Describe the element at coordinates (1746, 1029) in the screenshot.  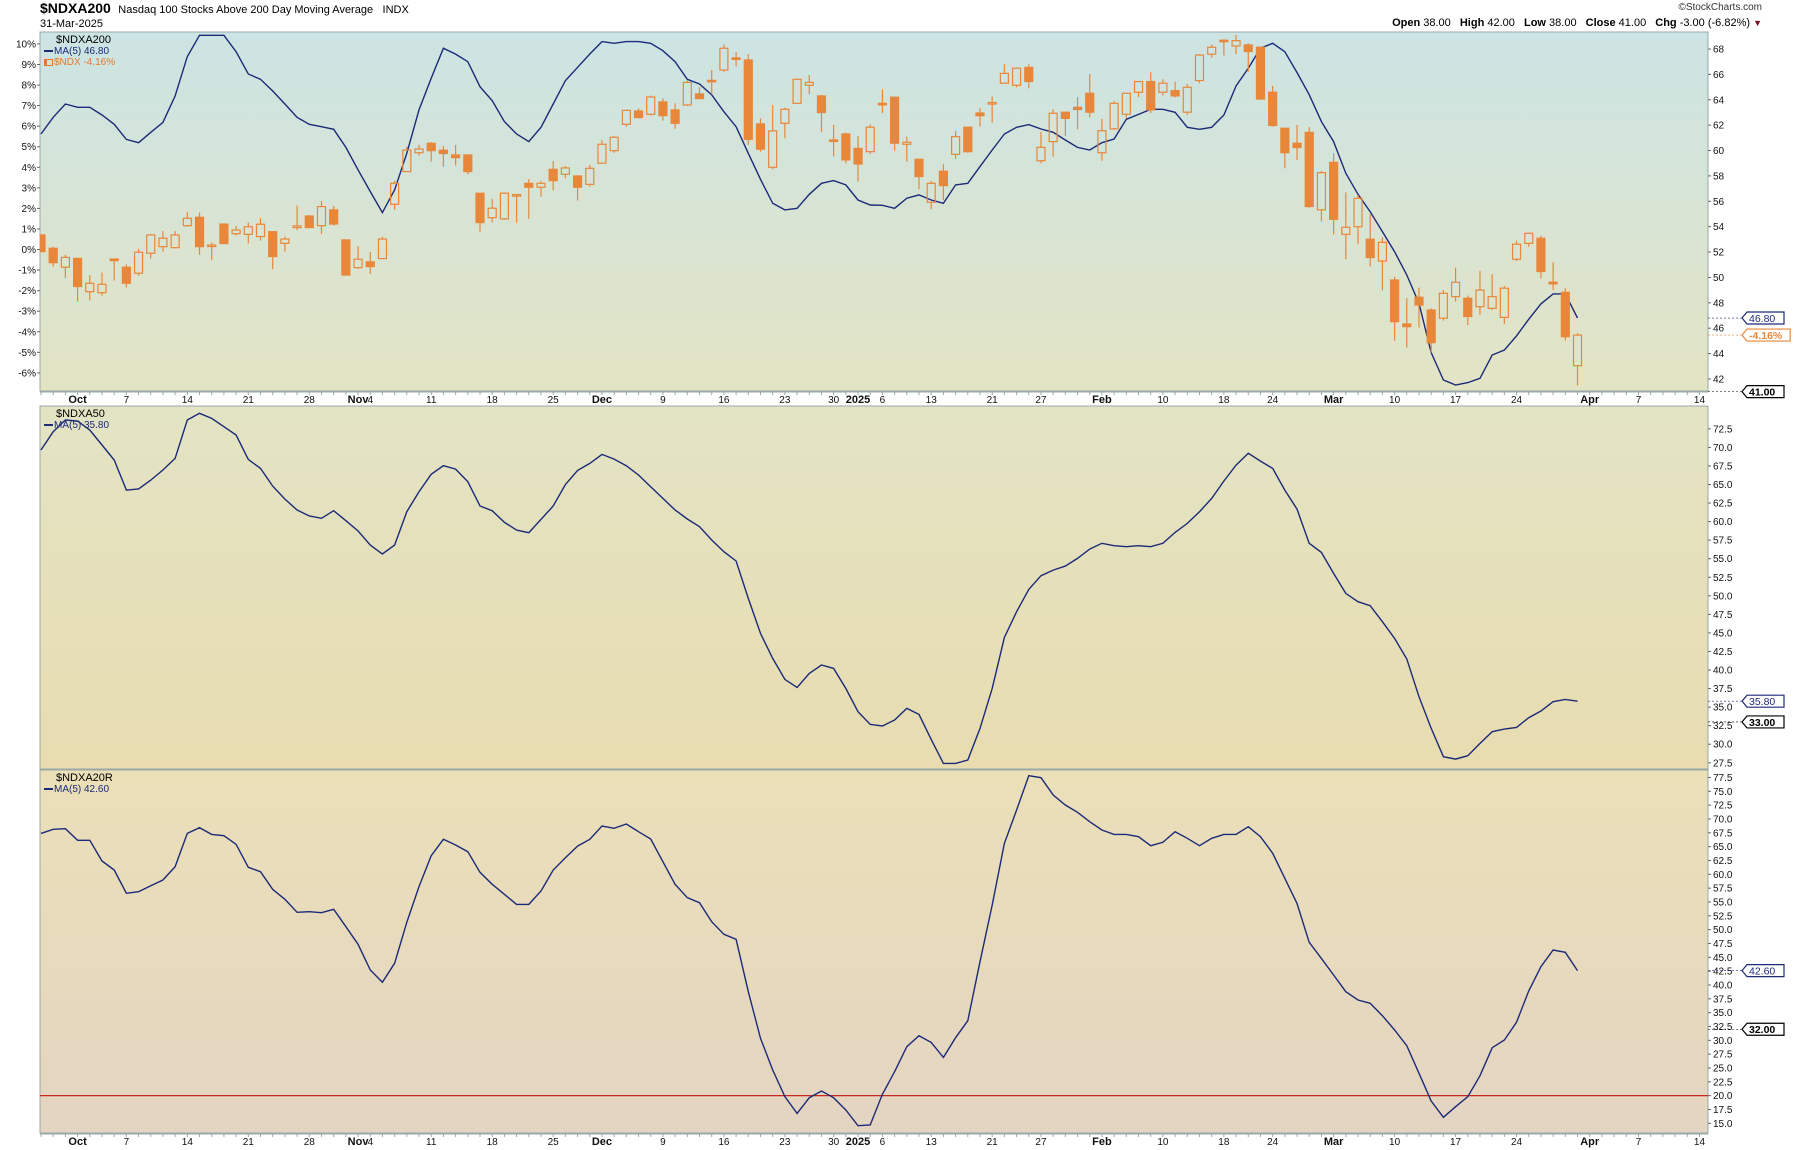
I see `value-tag: 32.00` at that location.